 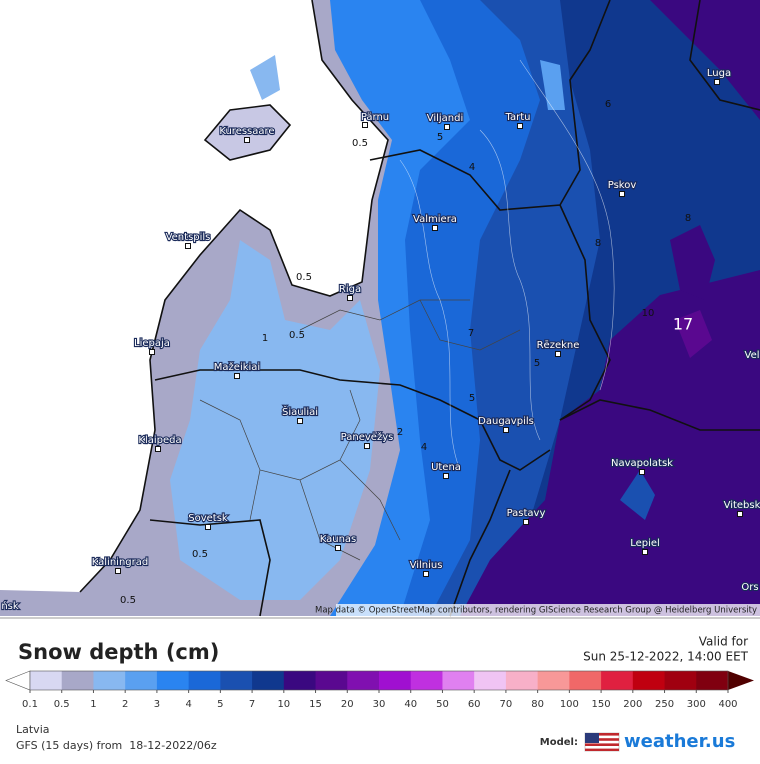 I want to click on city-label: Ventspils, so click(x=188, y=237).